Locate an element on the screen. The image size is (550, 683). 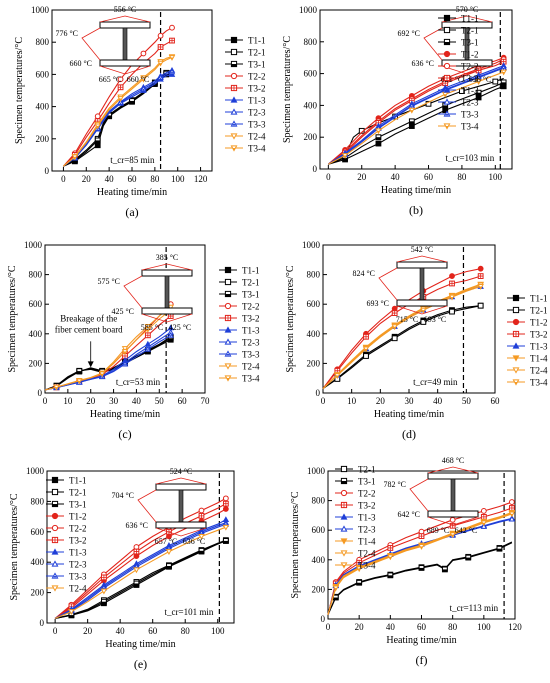
inset-label: 689 °C is located at coordinates (438, 530).